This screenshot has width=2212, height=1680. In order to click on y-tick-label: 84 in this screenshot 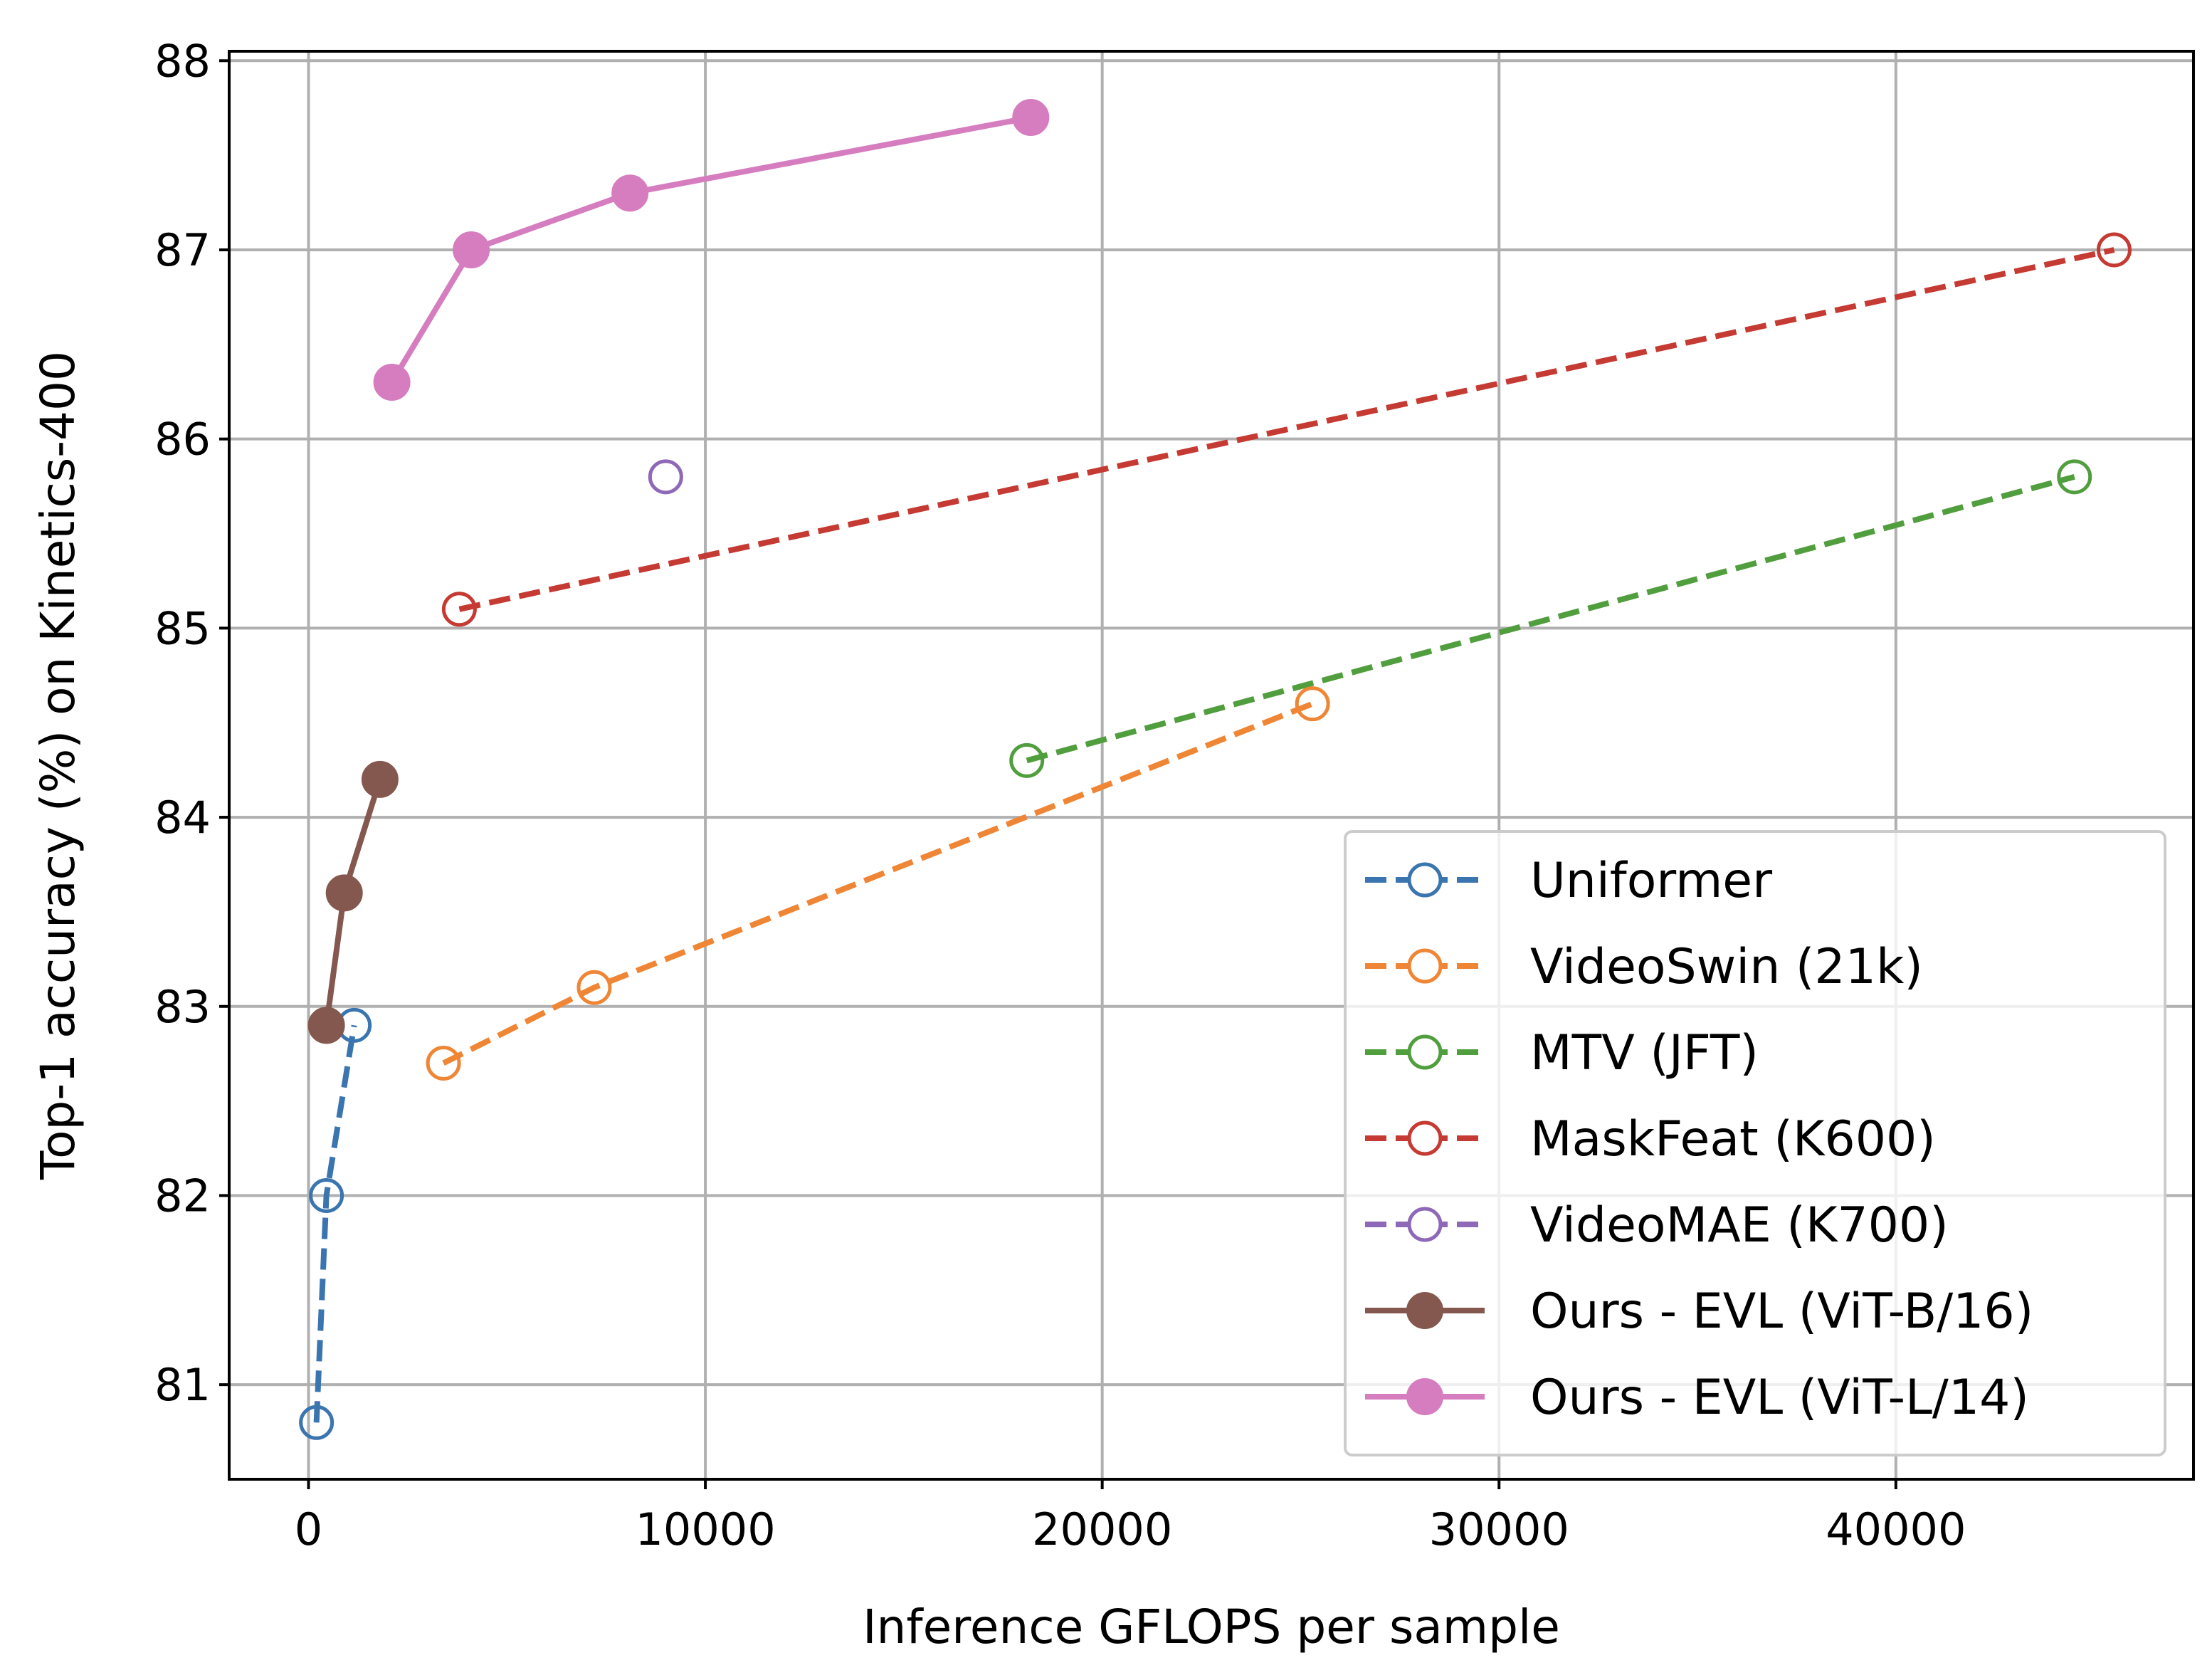, I will do `click(182, 818)`.